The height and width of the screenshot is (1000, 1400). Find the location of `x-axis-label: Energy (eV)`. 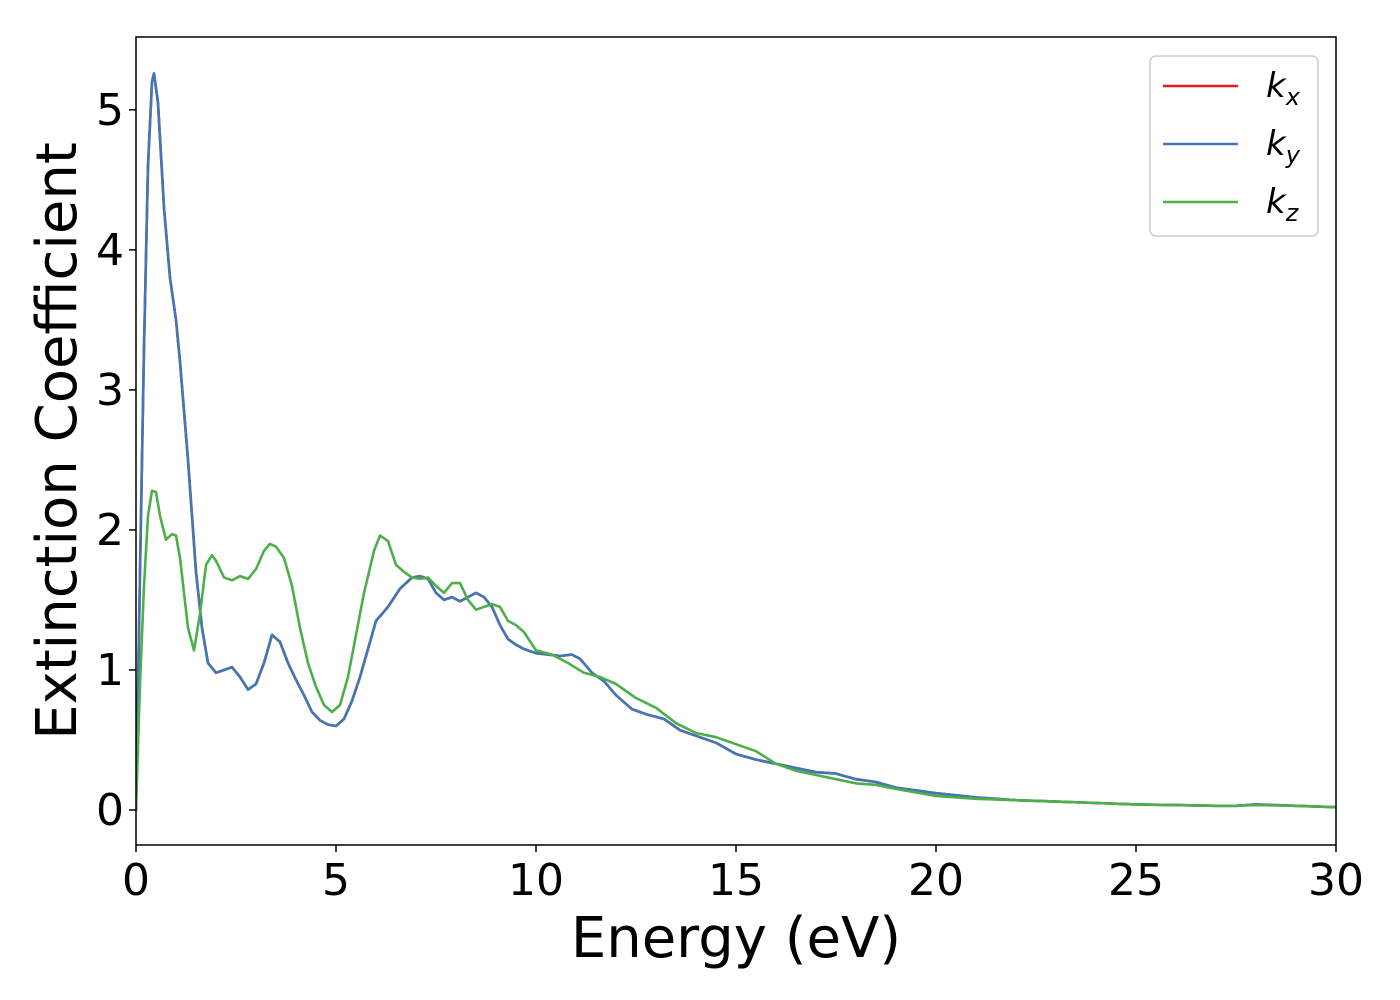

x-axis-label: Energy (eV) is located at coordinates (736, 938).